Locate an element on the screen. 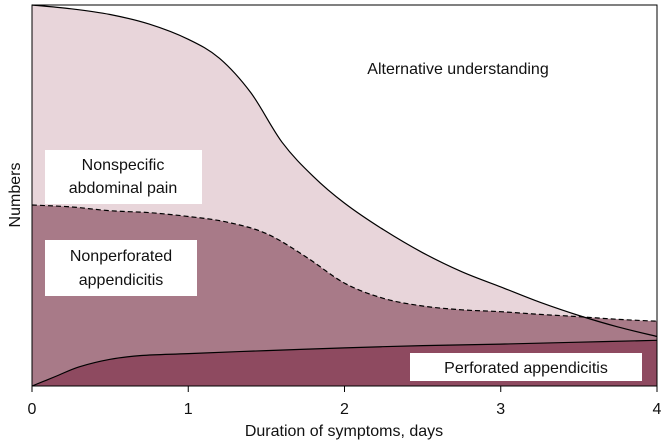 The image size is (664, 442). nonspecific-label-line1: Nonspecific is located at coordinates (123, 165).